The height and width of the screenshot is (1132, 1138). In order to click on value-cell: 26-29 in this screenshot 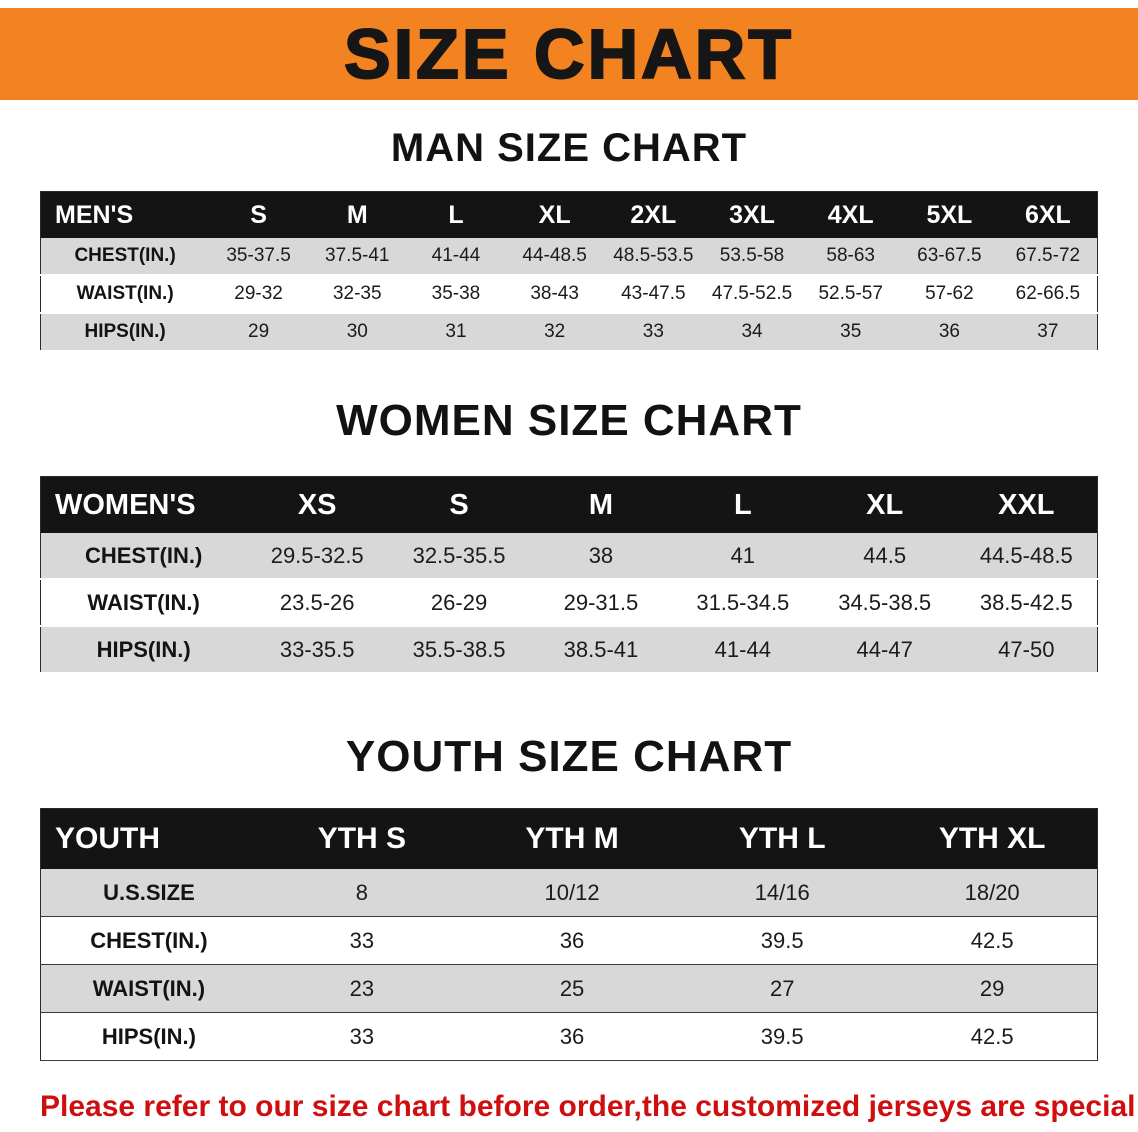, I will do `click(459, 602)`.